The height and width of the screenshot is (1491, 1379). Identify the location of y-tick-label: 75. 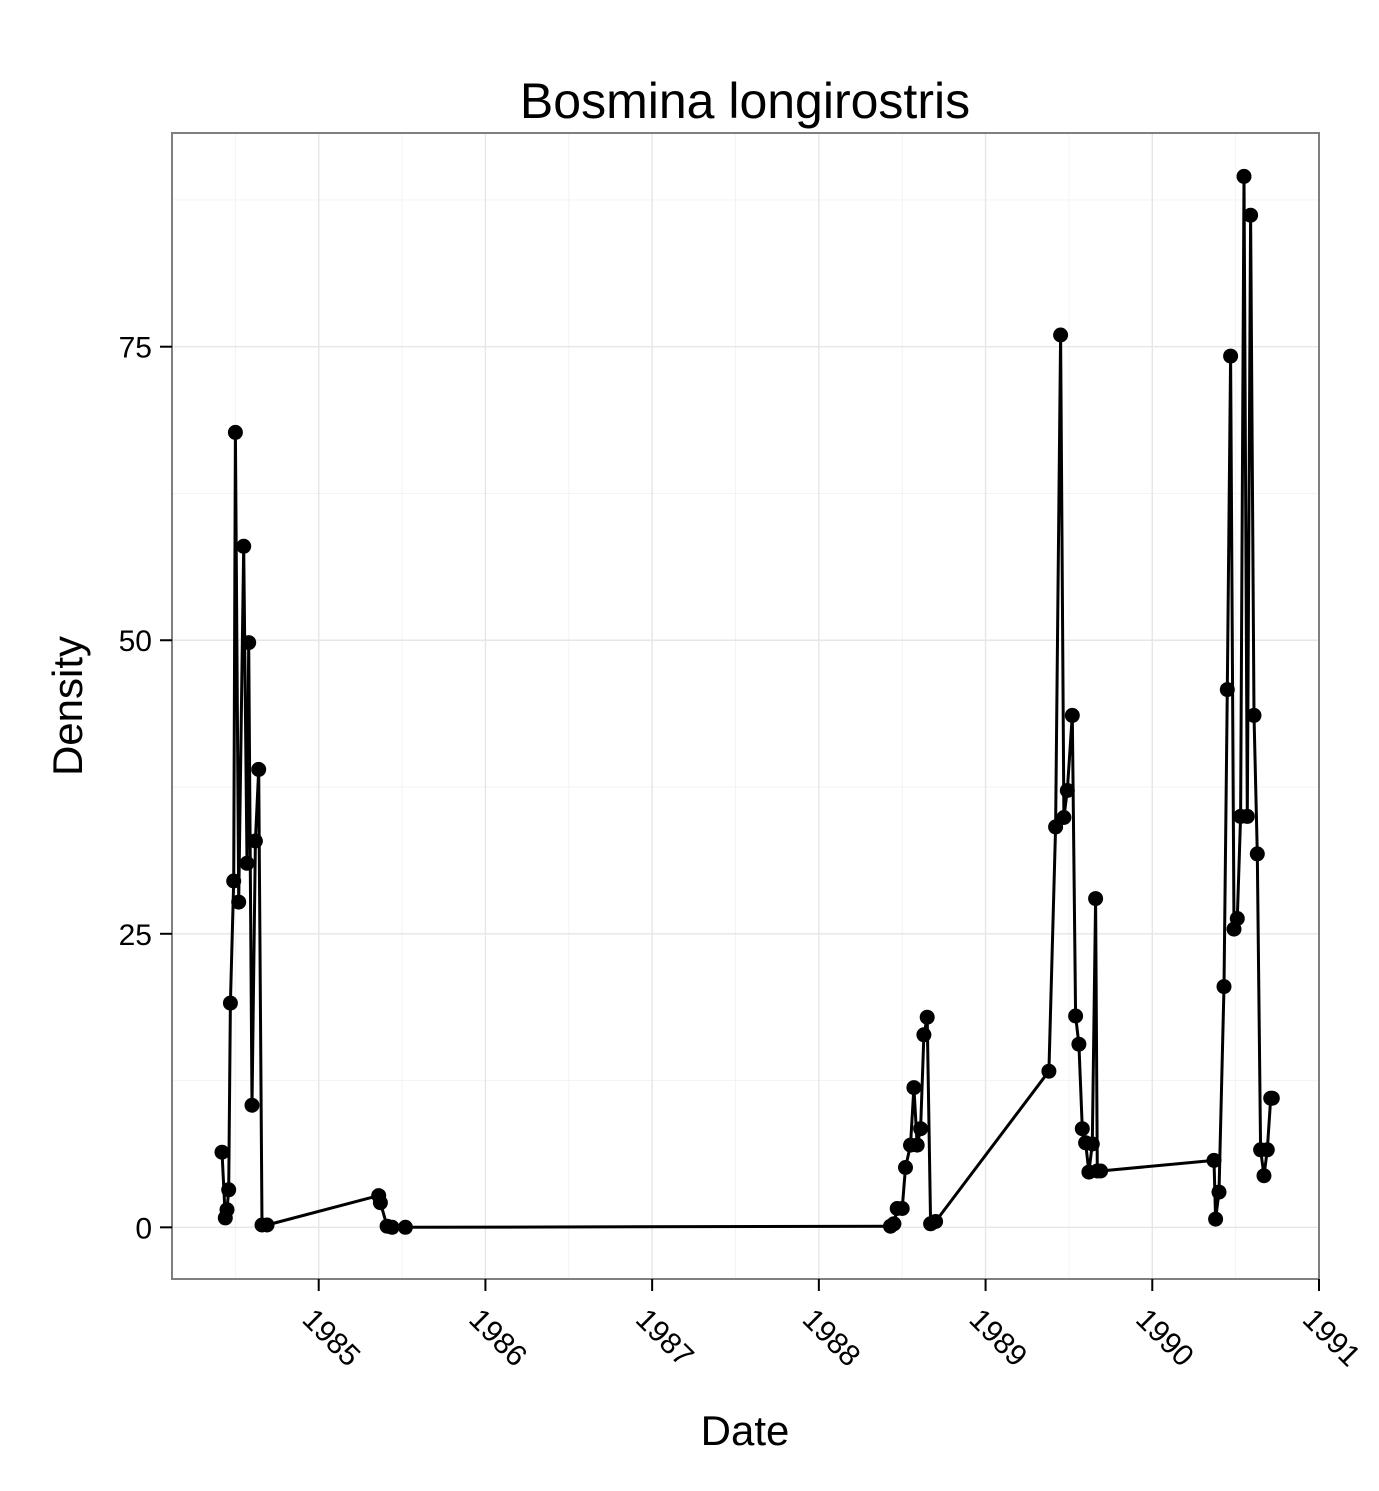
(135, 348).